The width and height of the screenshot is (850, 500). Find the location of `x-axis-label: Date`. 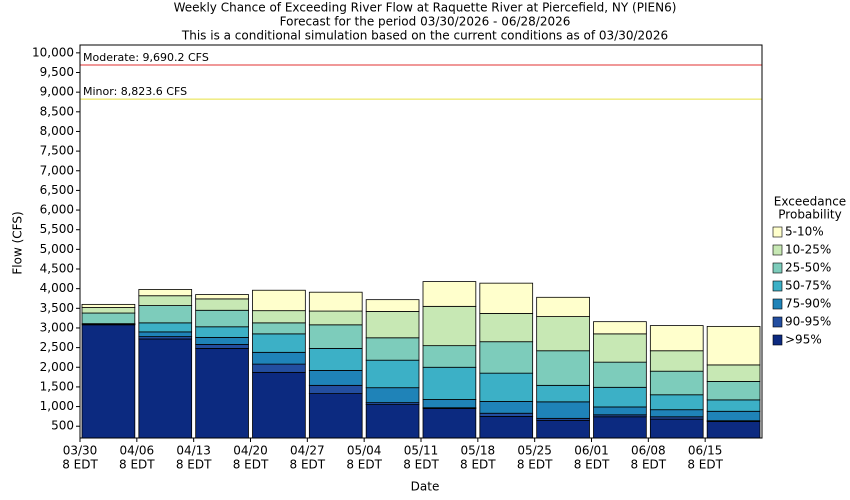

x-axis-label: Date is located at coordinates (425, 487).